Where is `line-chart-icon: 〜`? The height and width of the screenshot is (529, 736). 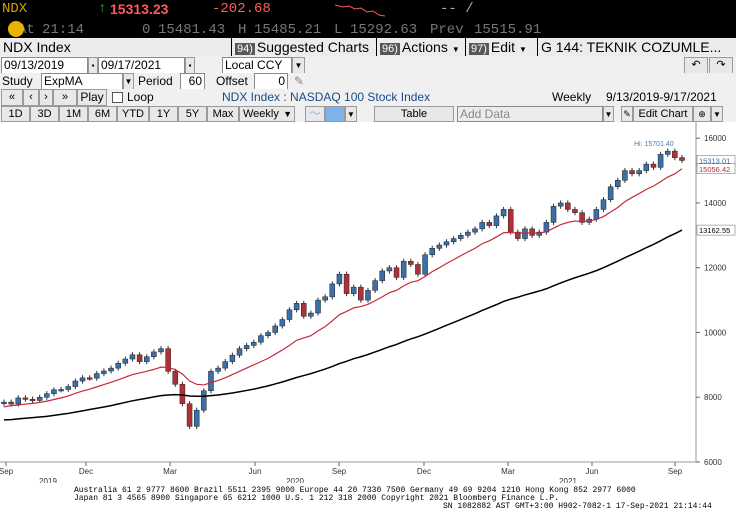 line-chart-icon: 〜 is located at coordinates (315, 114).